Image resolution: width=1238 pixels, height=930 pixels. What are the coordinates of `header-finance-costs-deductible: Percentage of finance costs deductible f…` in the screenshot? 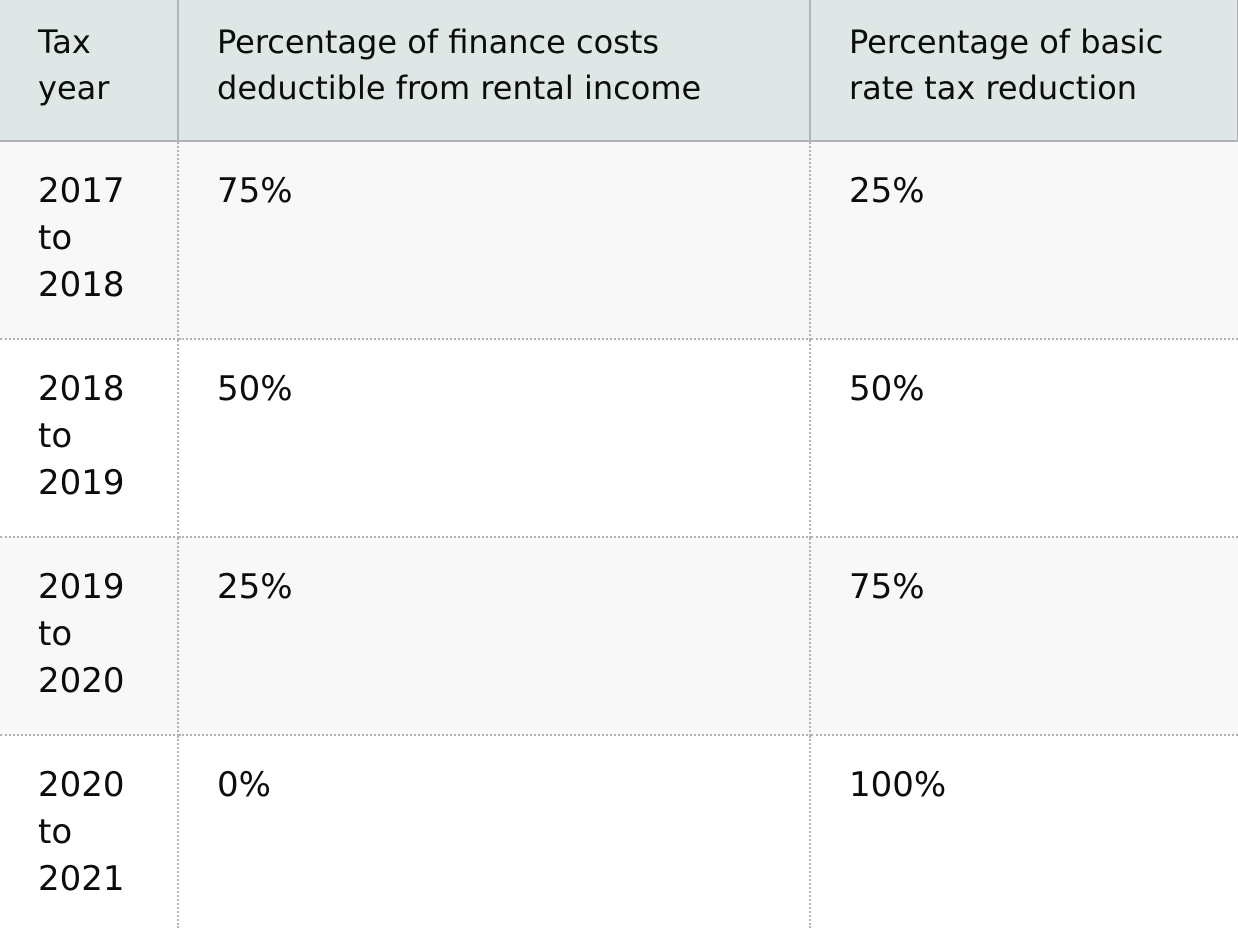 It's located at (494, 71).